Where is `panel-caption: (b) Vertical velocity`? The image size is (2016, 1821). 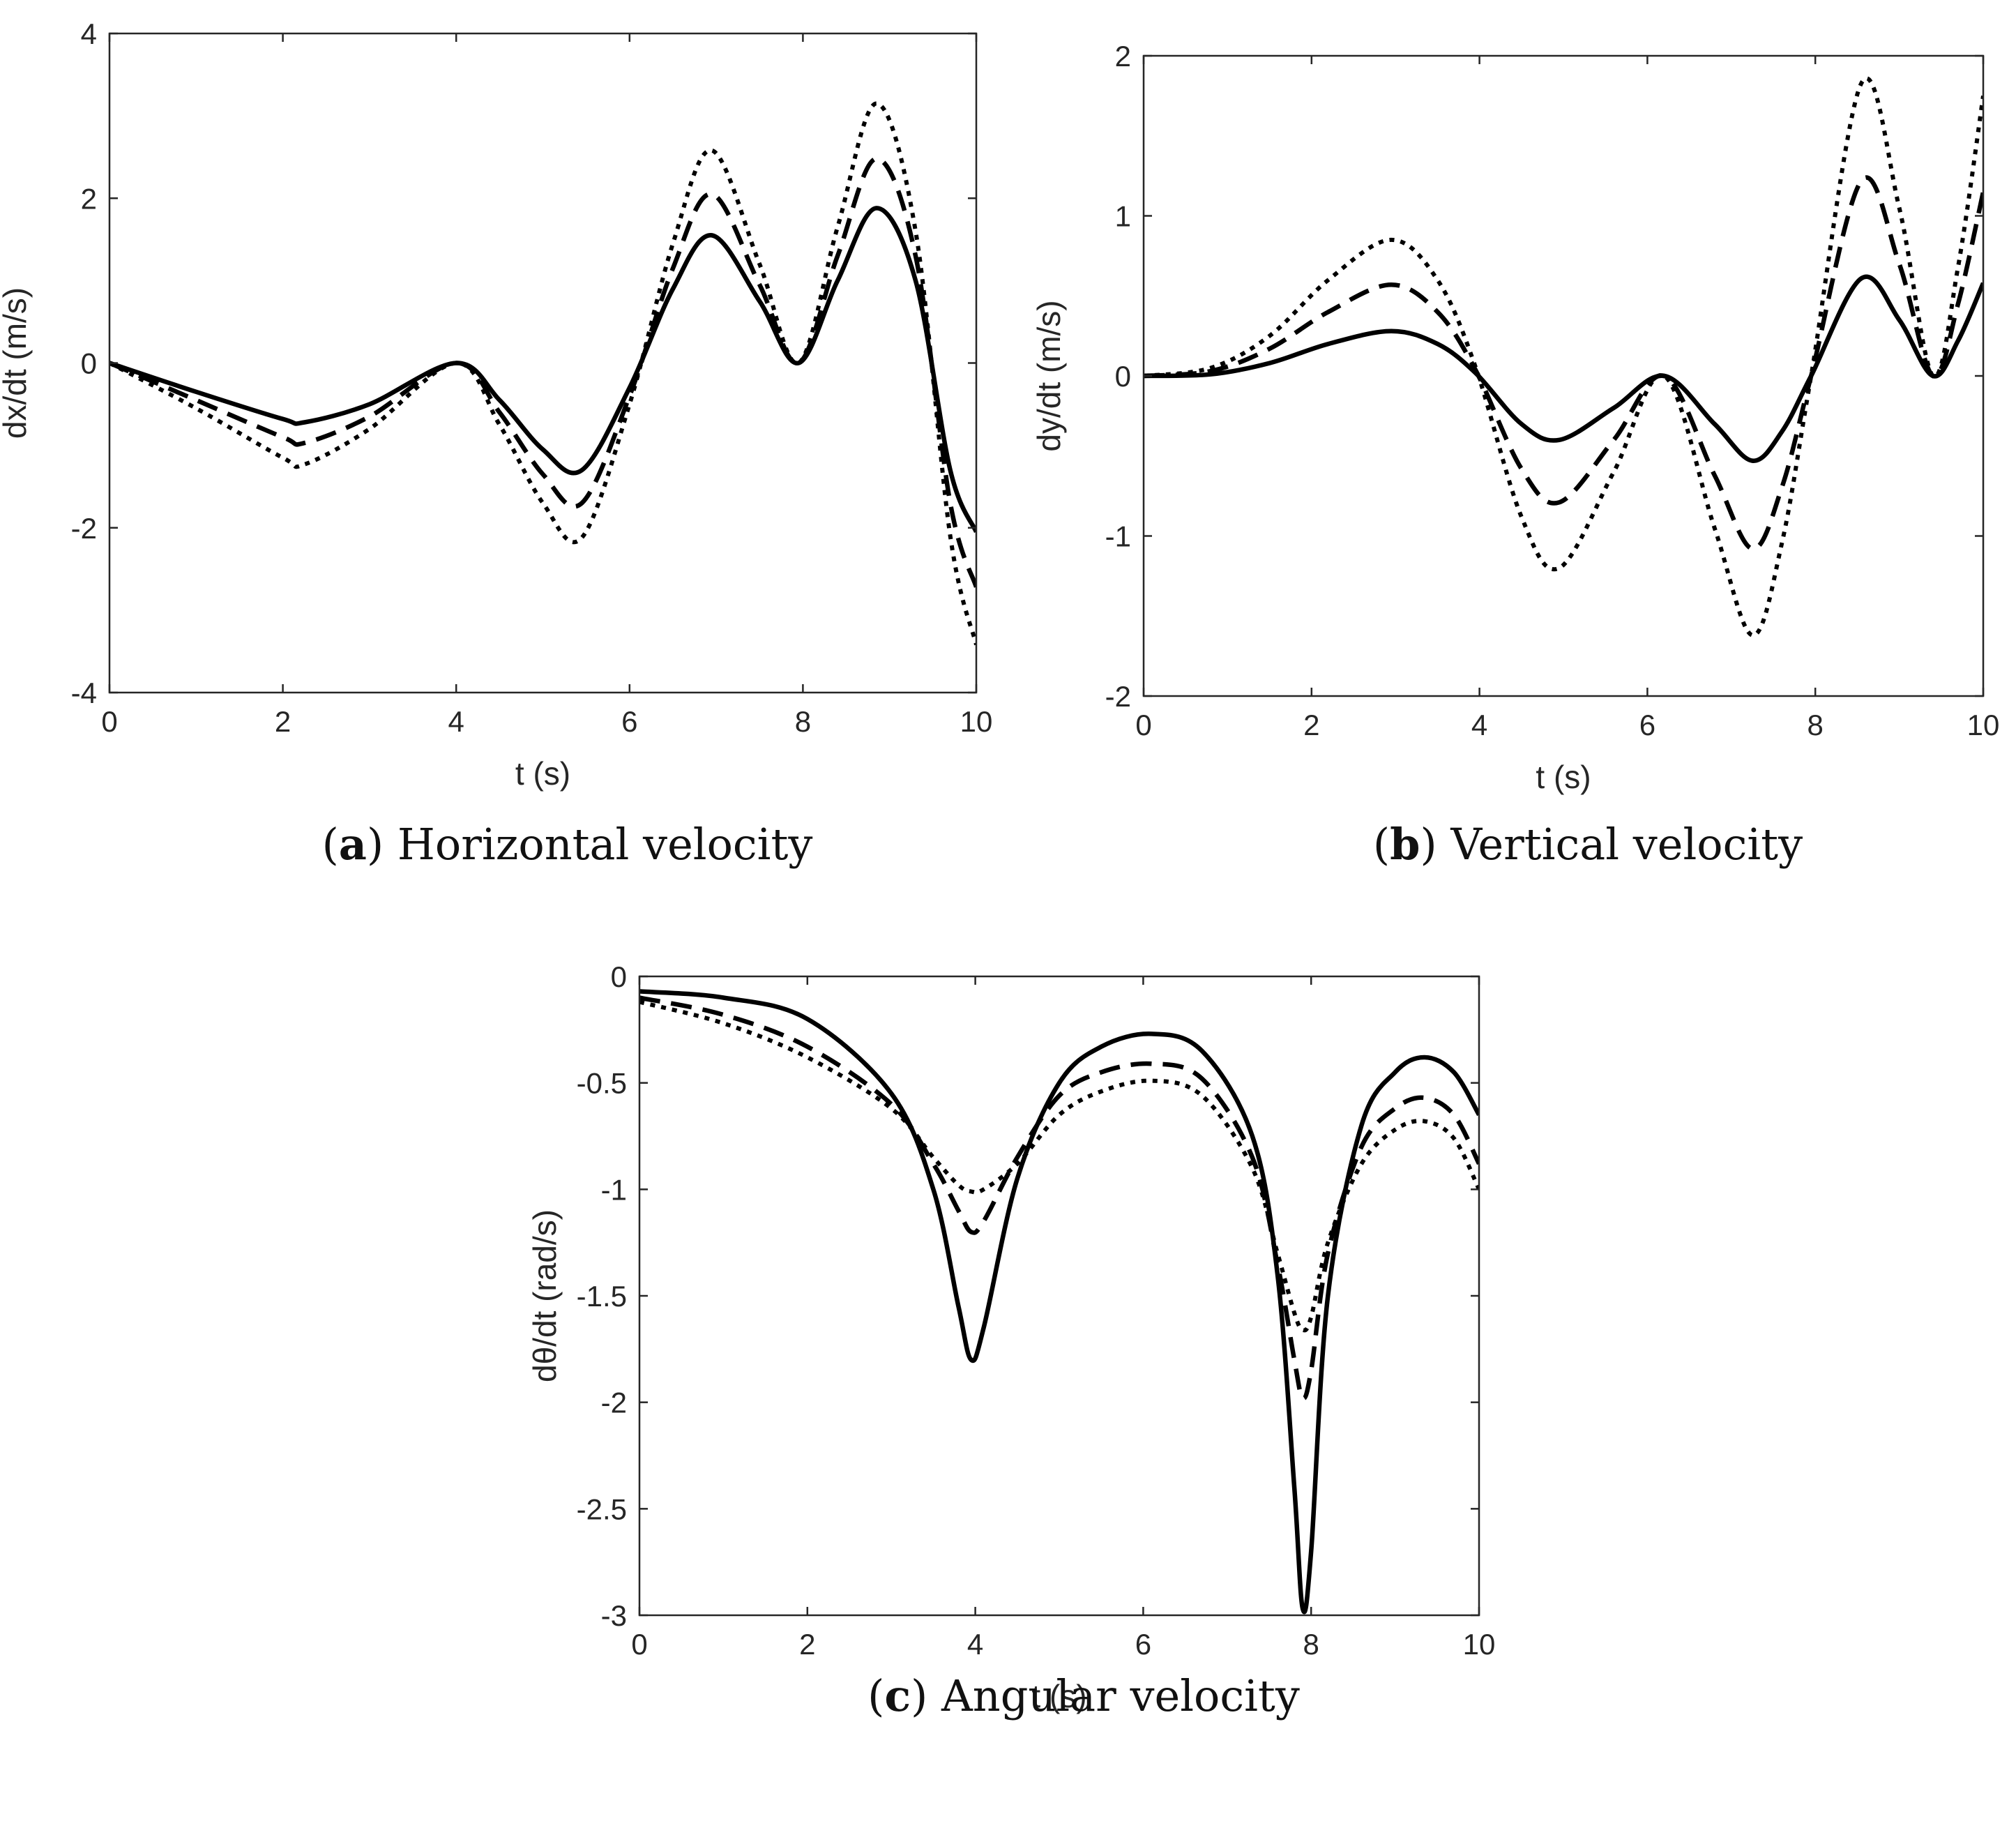 panel-caption: (b) Vertical velocity is located at coordinates (1588, 844).